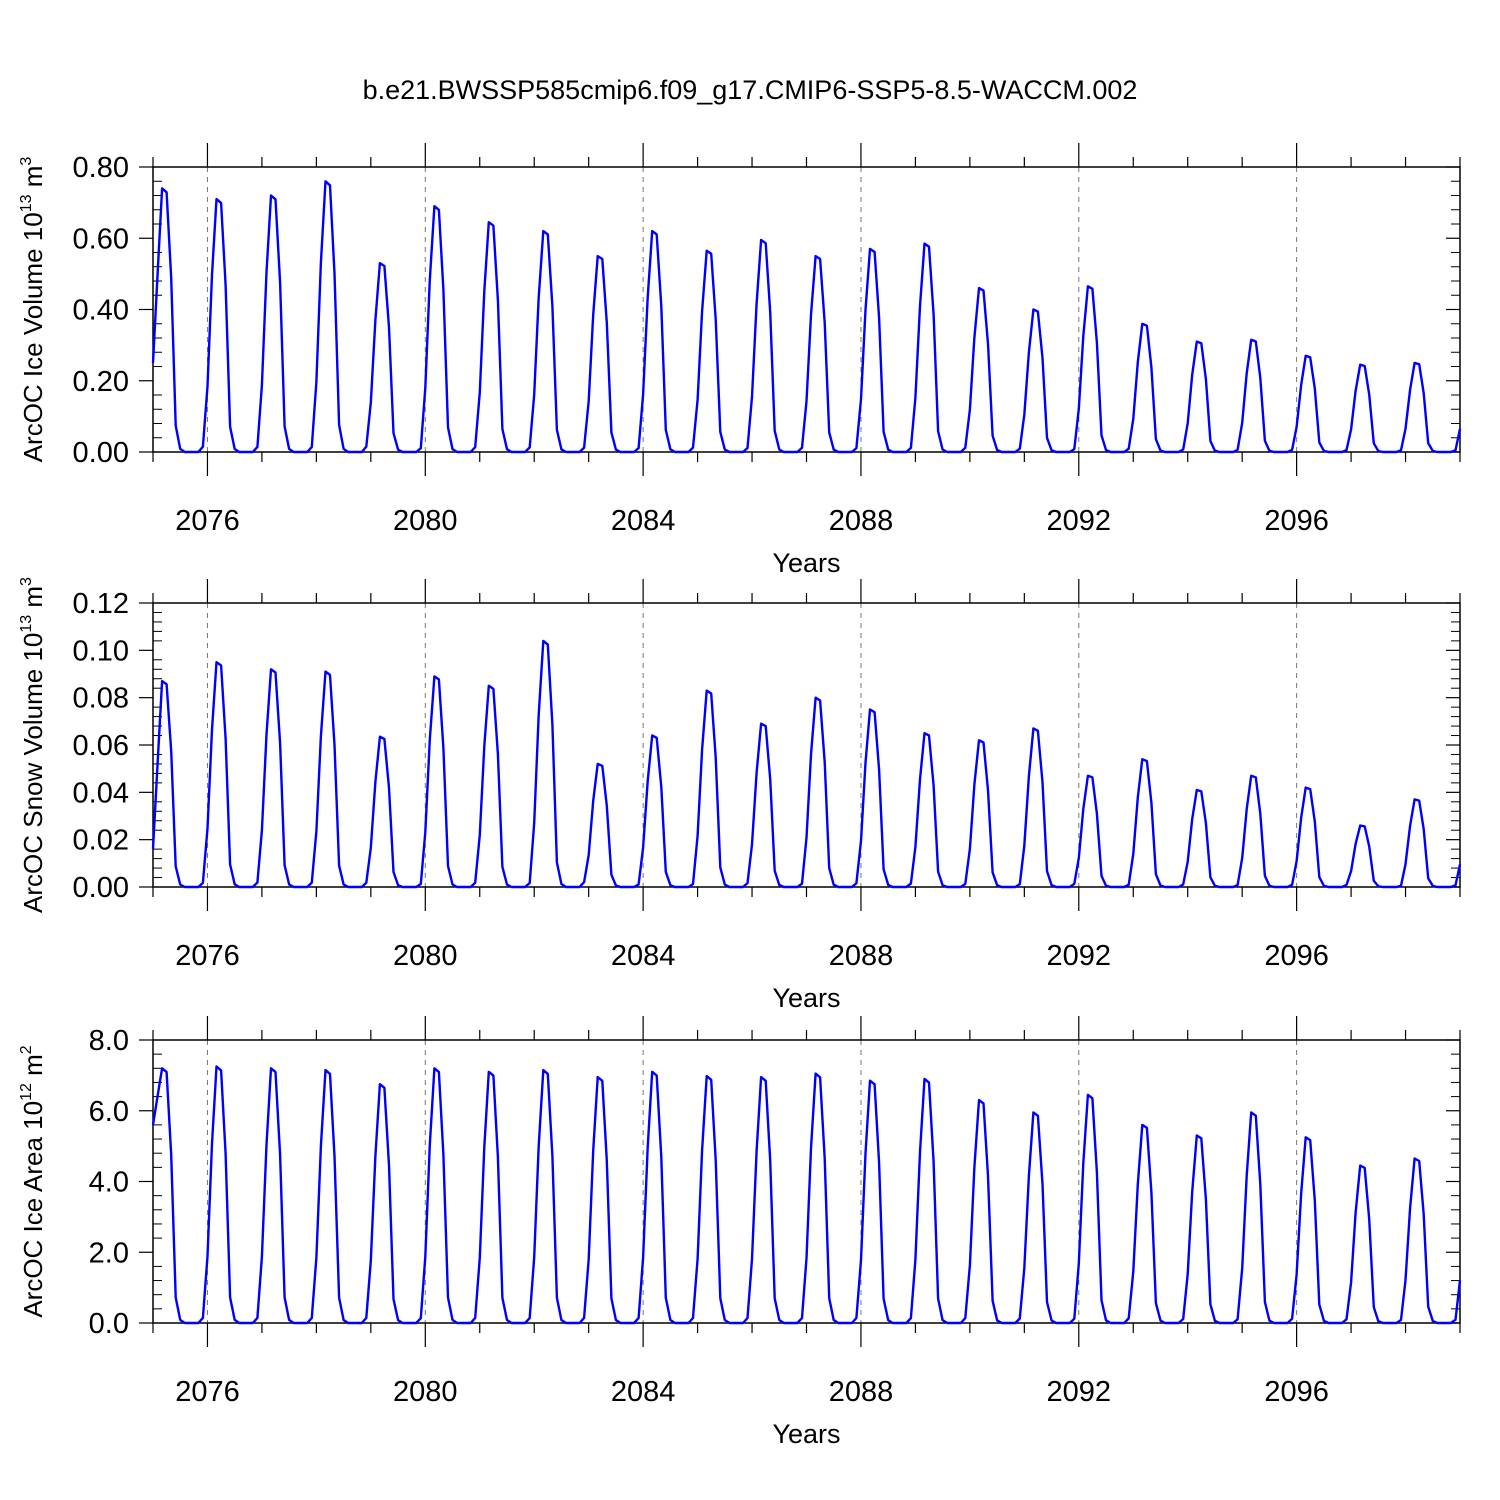  I want to click on y-tick-label: 2.0, so click(109, 1253).